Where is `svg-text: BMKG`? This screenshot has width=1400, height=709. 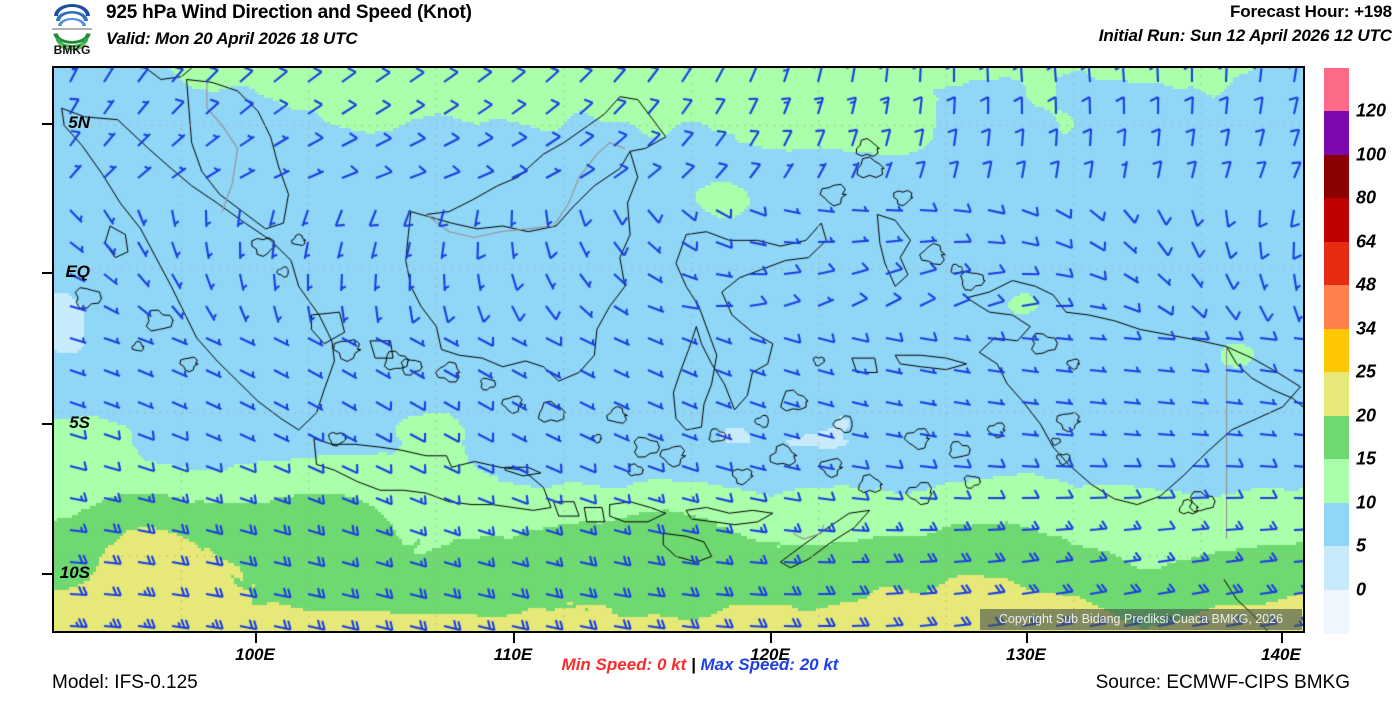
svg-text: BMKG is located at coordinates (72, 49).